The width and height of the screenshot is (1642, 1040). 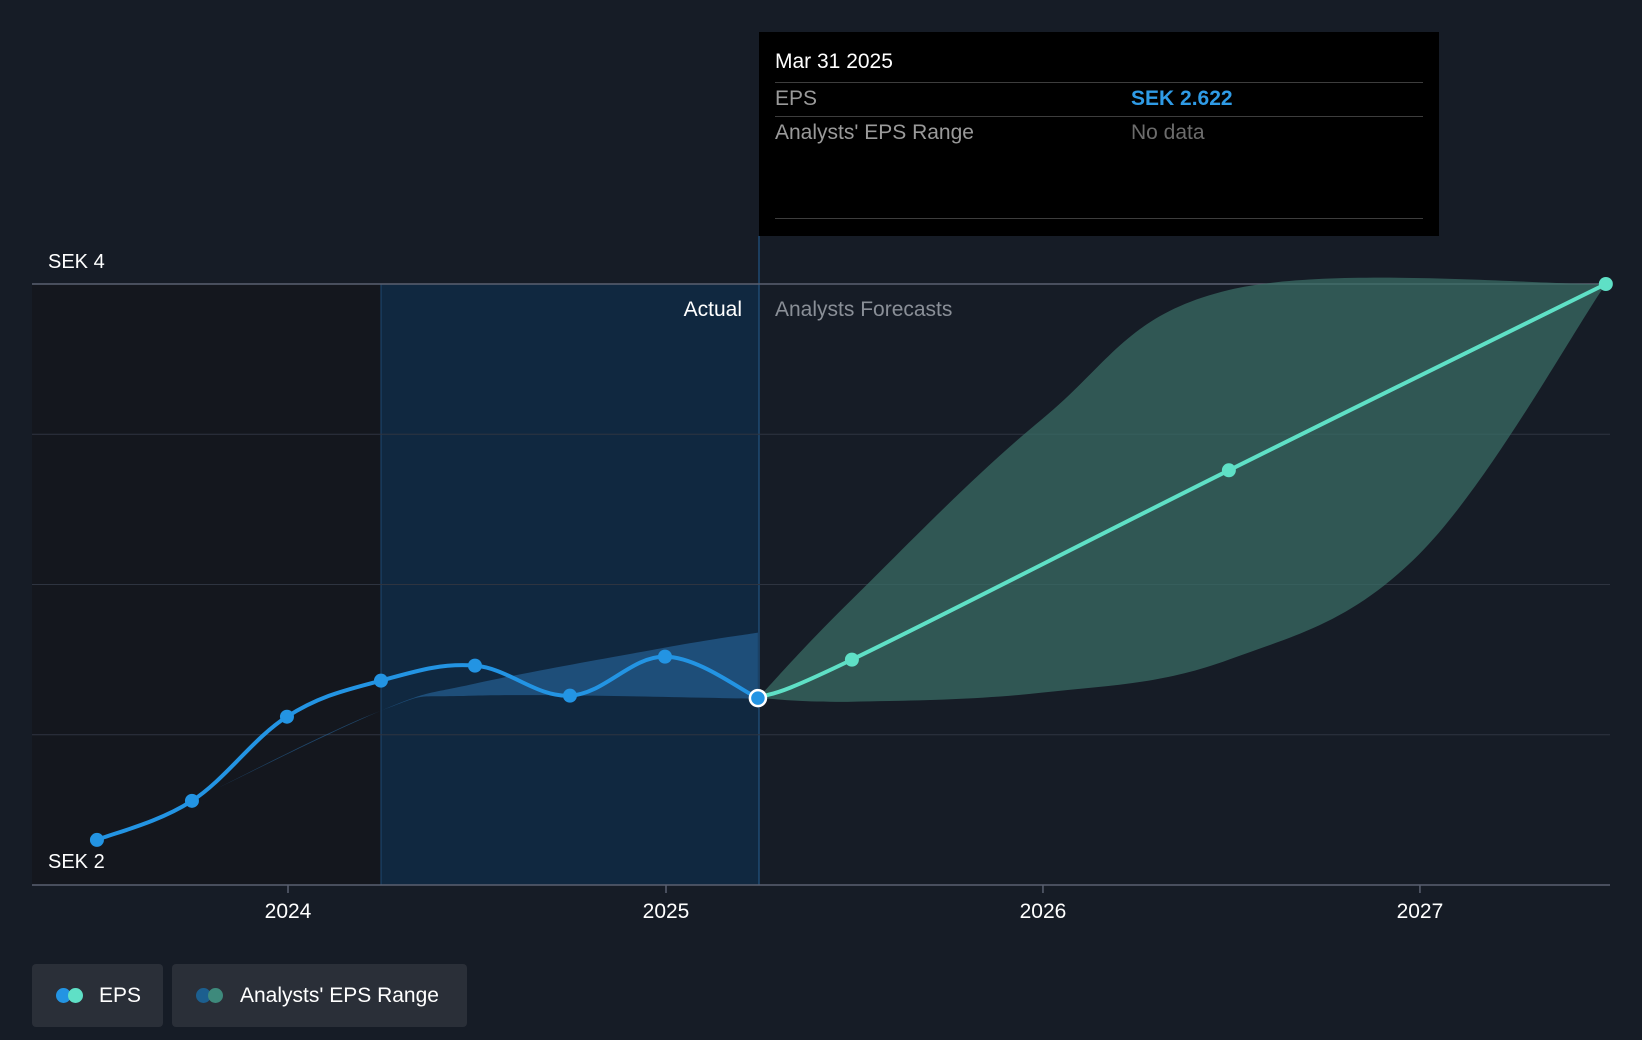 What do you see at coordinates (1099, 218) in the screenshot?
I see `tooltip-divider` at bounding box center [1099, 218].